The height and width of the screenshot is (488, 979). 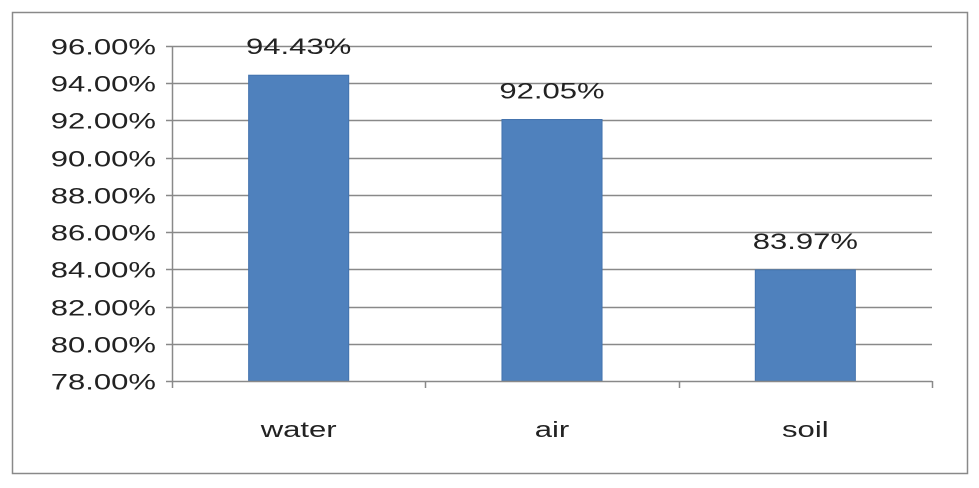 I want to click on data-label-soil: 83.97%, so click(x=805, y=241).